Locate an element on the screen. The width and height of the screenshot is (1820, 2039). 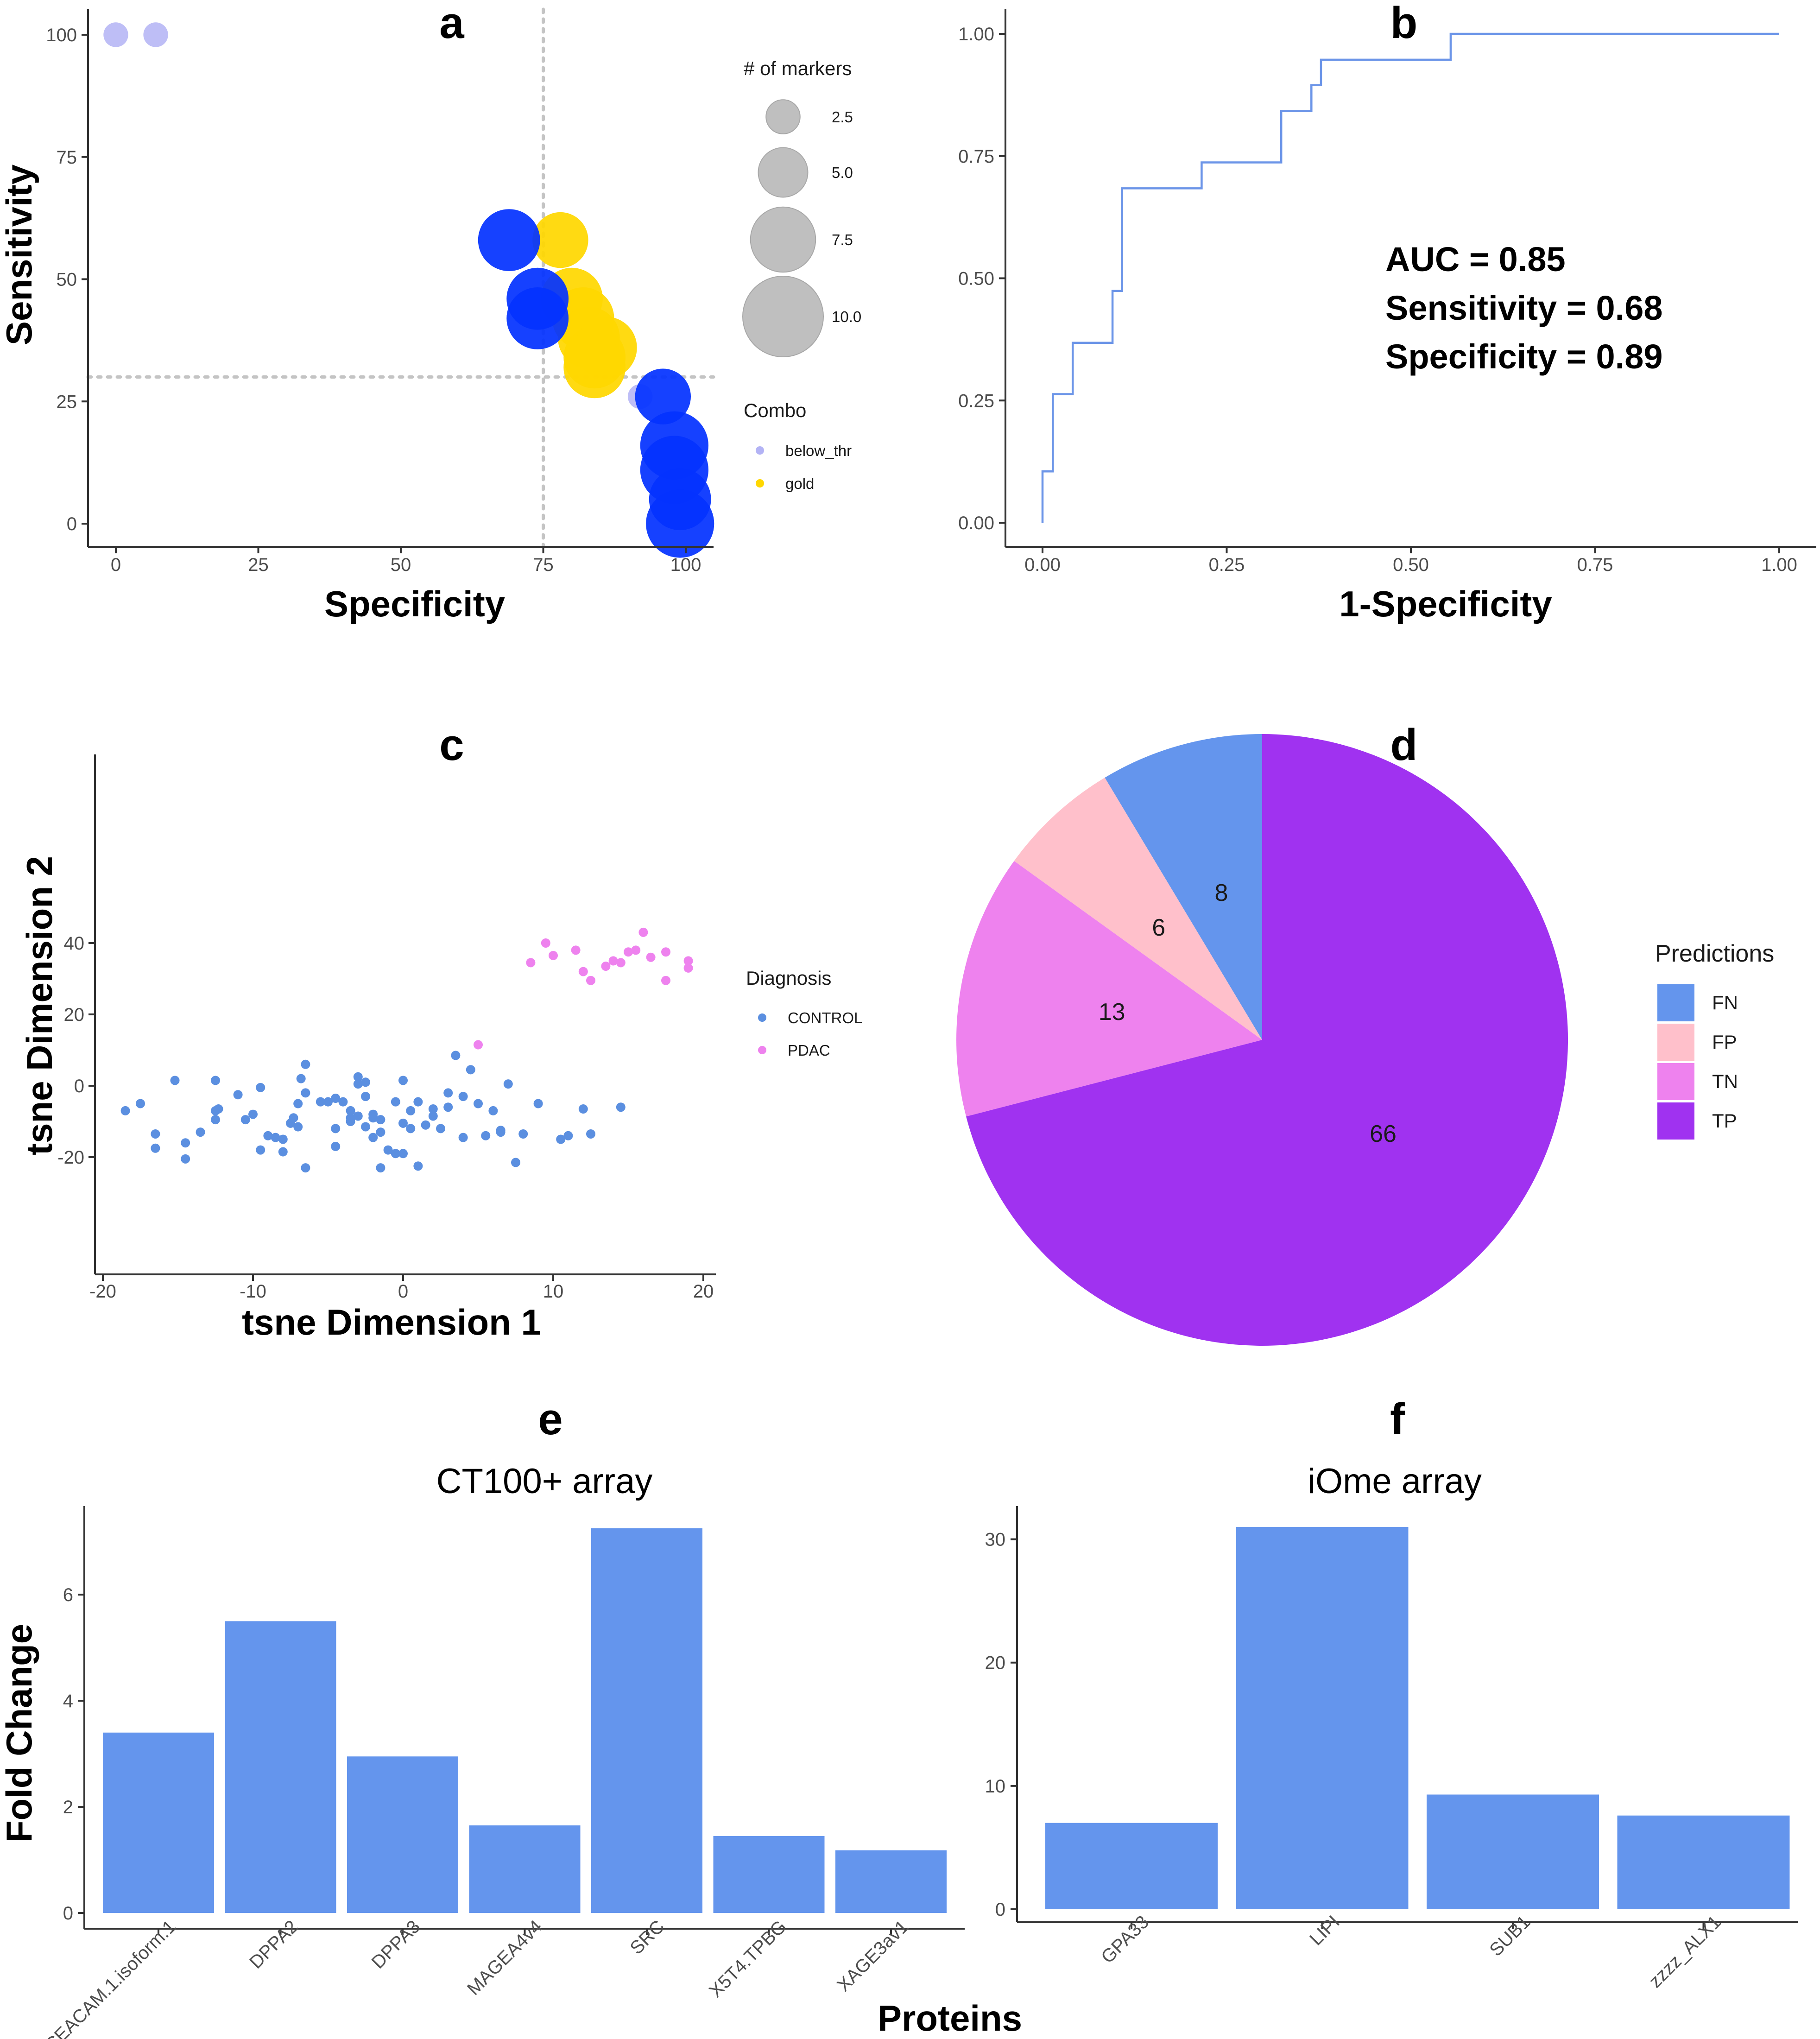
legend-diagnosis-label: CONTROL is located at coordinates (825, 1017).